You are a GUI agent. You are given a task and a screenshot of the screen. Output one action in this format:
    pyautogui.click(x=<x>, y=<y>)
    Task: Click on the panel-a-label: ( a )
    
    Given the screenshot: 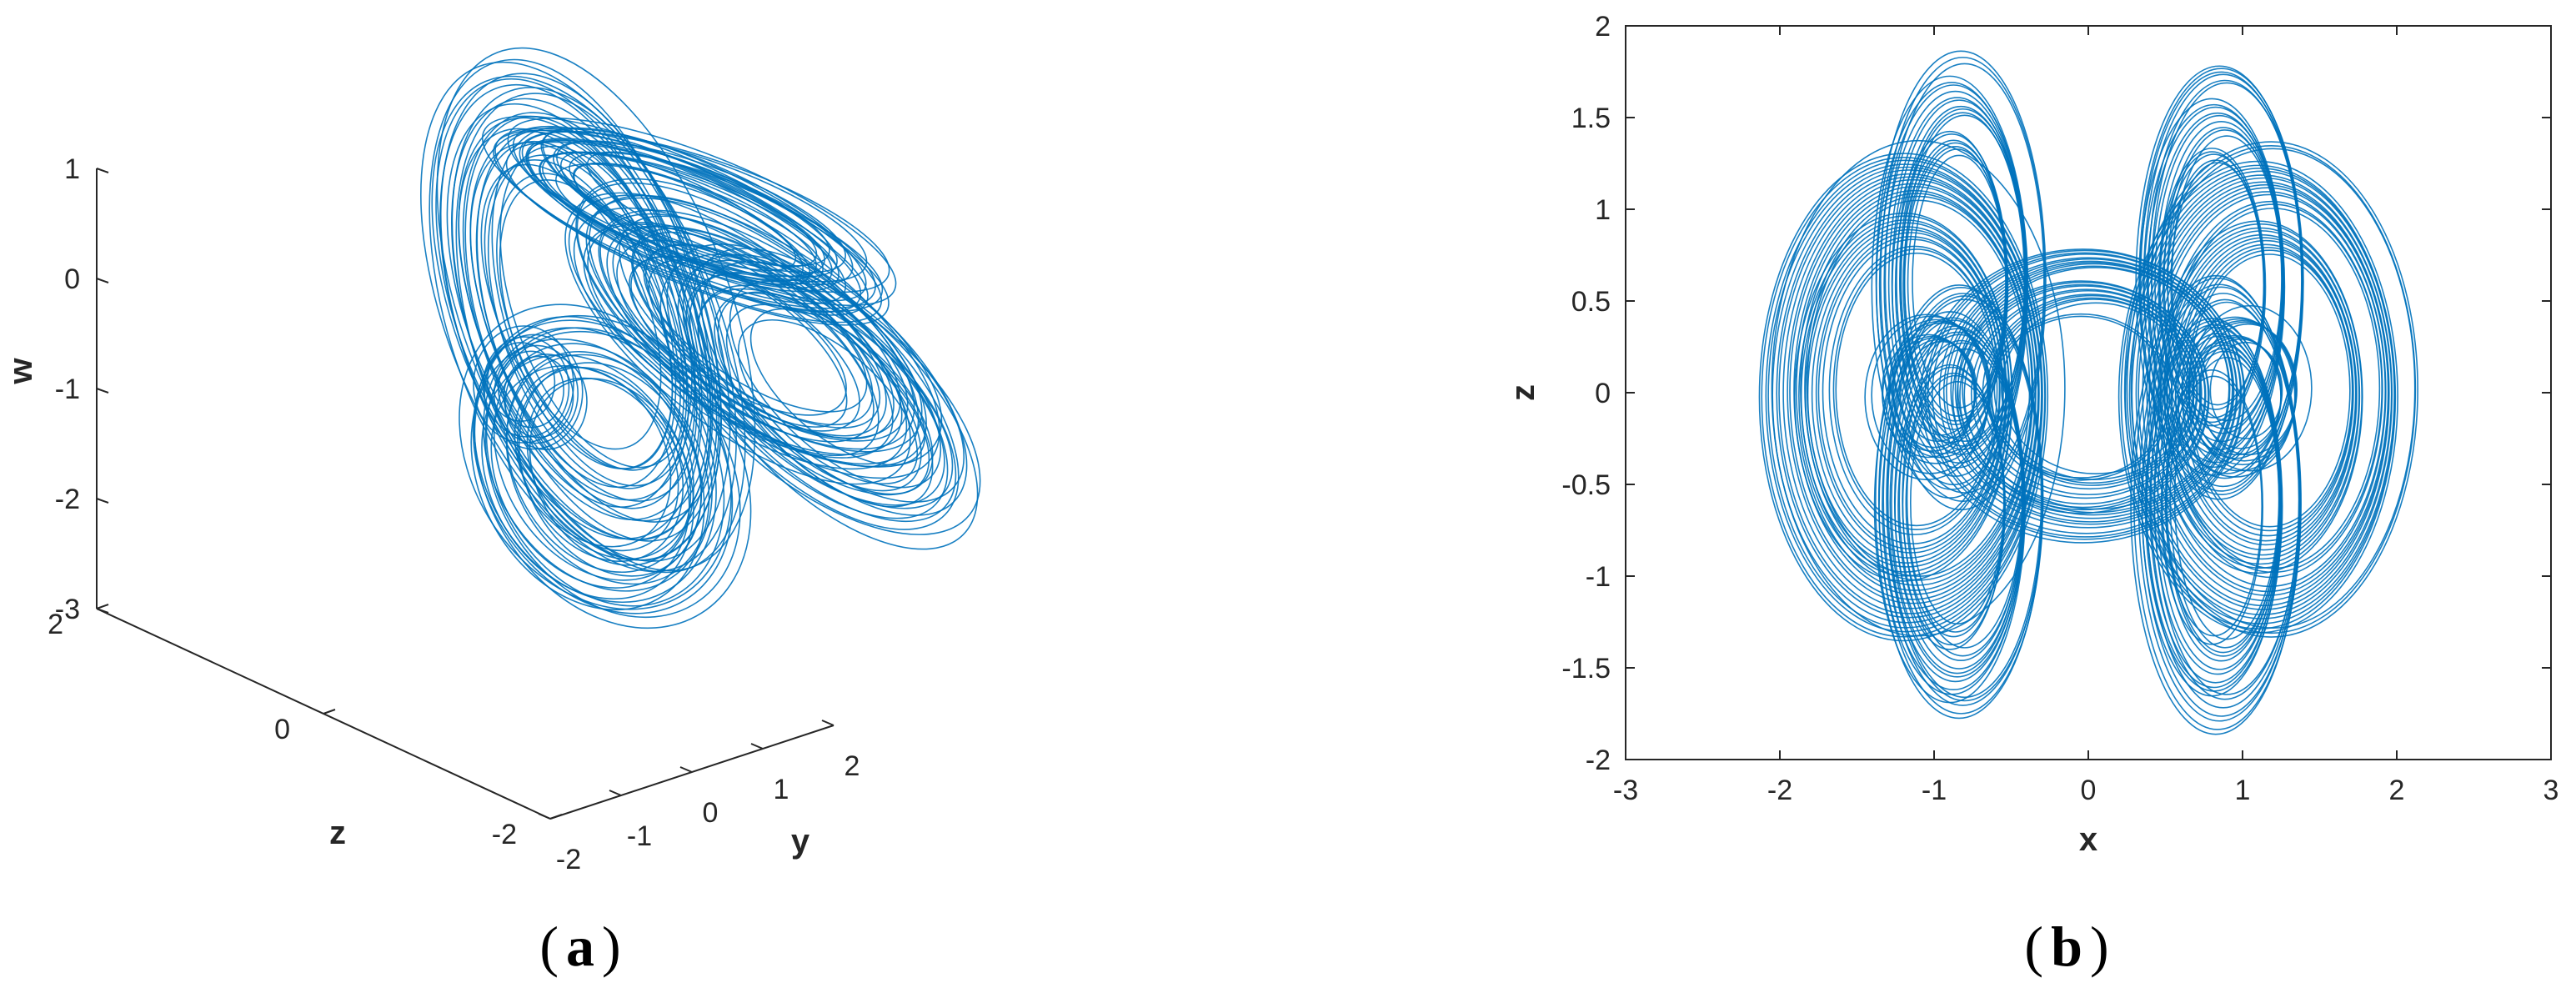 What is the action you would take?
    pyautogui.click(x=579, y=946)
    